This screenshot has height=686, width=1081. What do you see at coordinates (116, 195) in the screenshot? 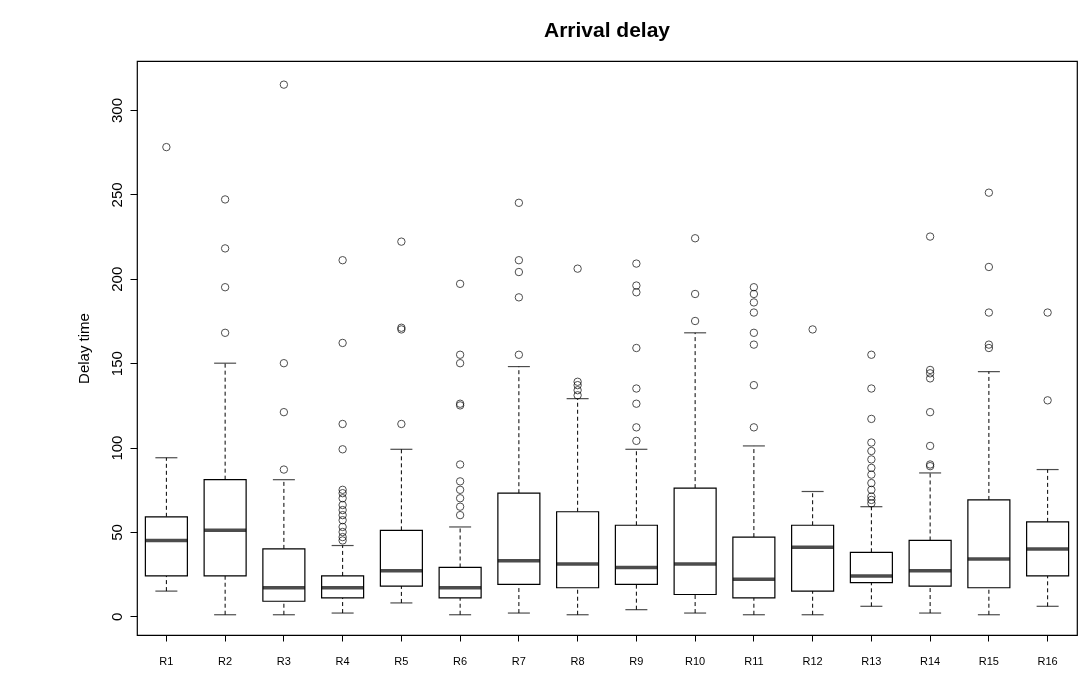
I see `y-tick-label: 250` at bounding box center [116, 195].